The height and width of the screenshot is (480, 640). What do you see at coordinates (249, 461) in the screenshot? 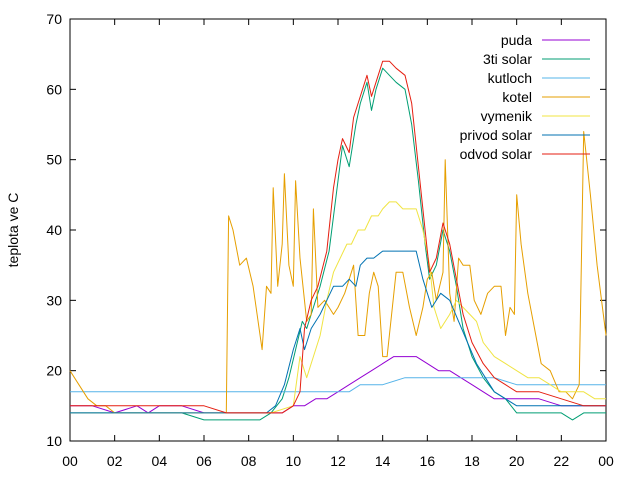
I see `x-tick-label: 08` at bounding box center [249, 461].